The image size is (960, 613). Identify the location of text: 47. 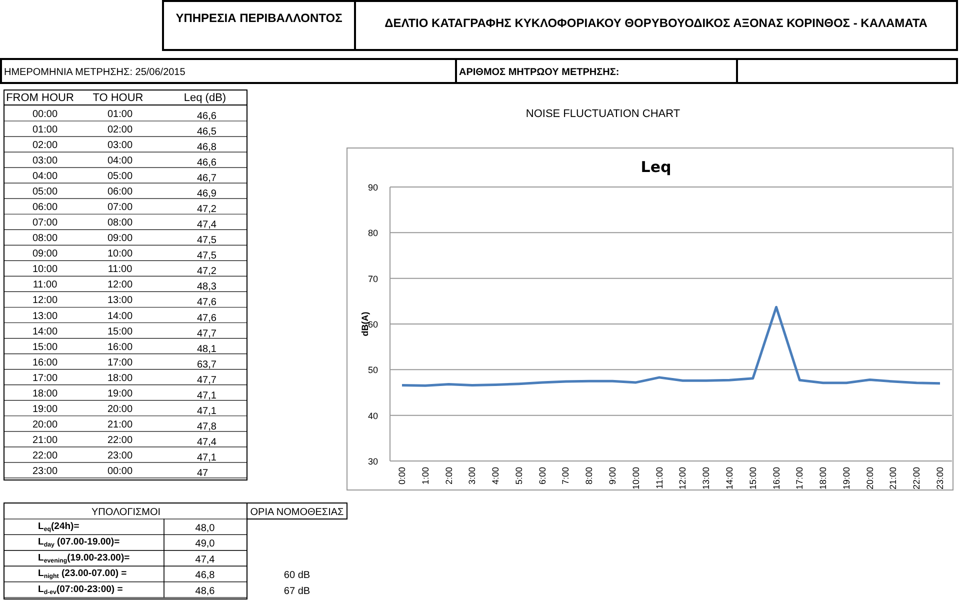
(203, 473).